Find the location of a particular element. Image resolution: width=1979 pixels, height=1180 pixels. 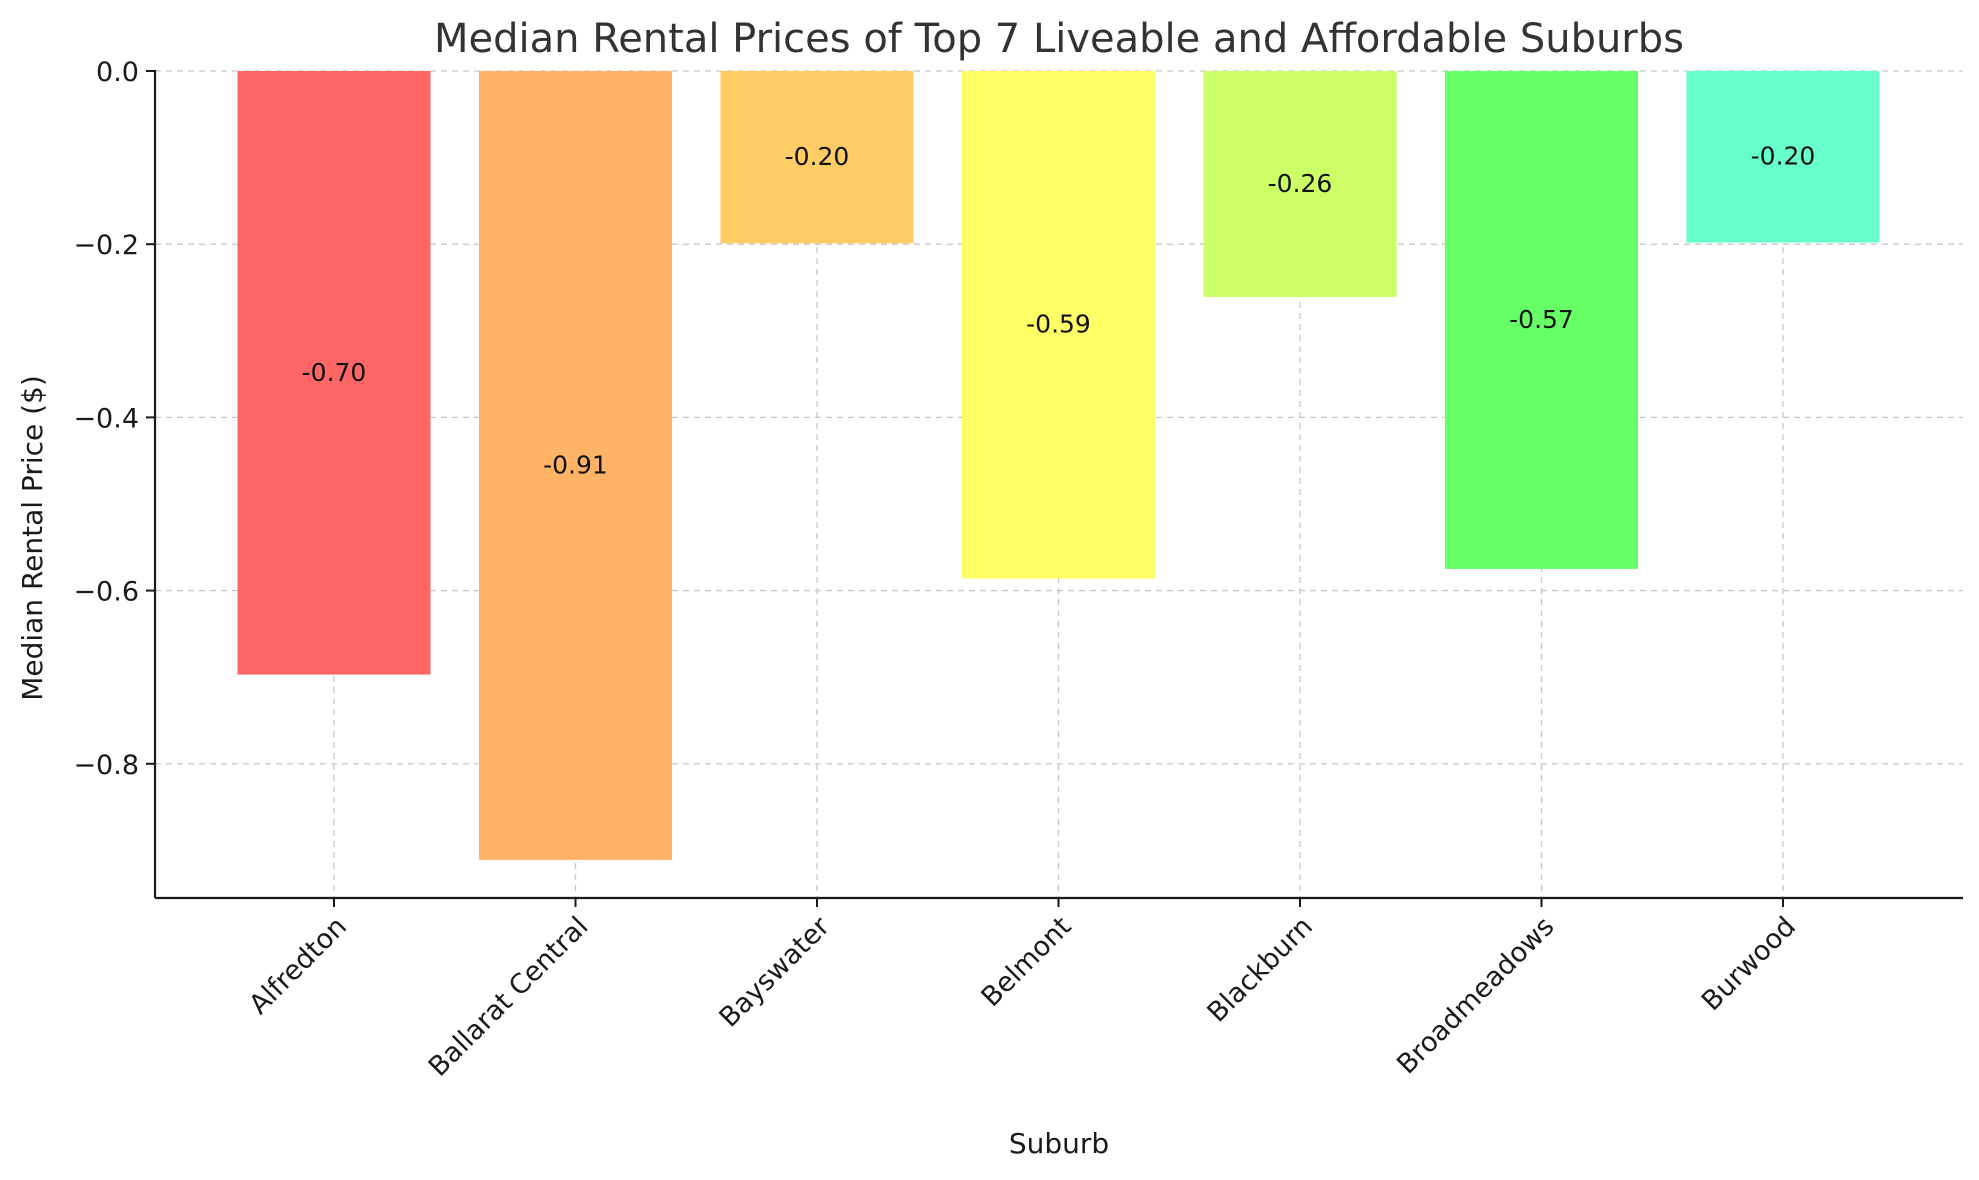

y-tick-label: −0.8 is located at coordinates (106, 765).